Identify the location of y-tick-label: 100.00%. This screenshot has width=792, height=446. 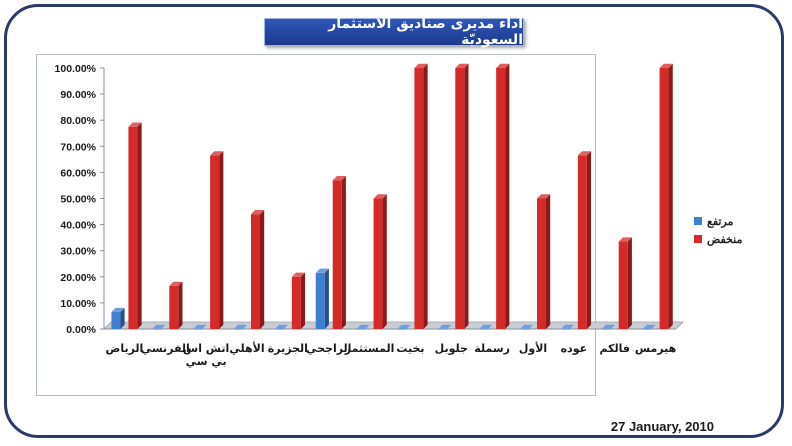
(76, 69).